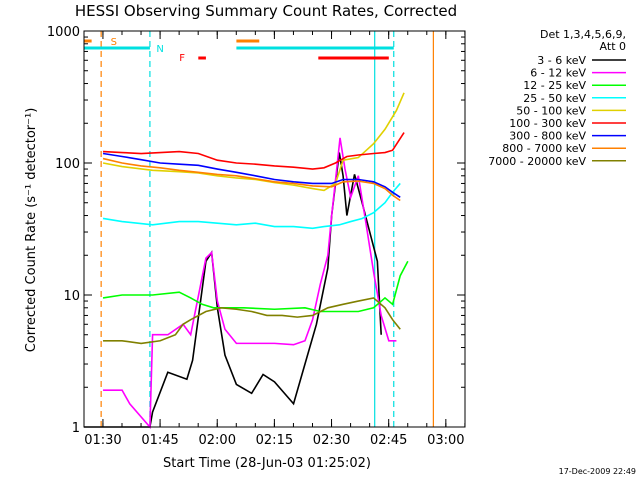  I want to click on legend-header-line-1: Det 1,3,4,5,6,9,, so click(583, 34).